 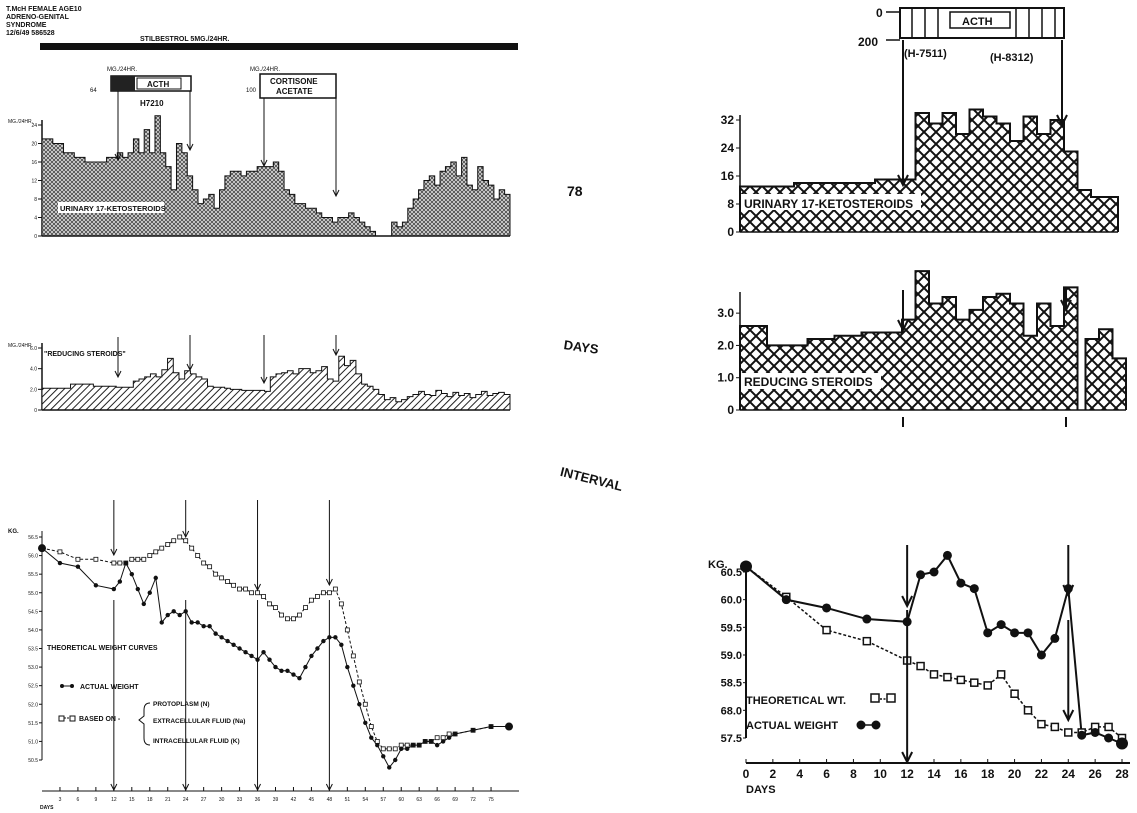 I want to click on y-tick-label: 32, so click(x=728, y=120).